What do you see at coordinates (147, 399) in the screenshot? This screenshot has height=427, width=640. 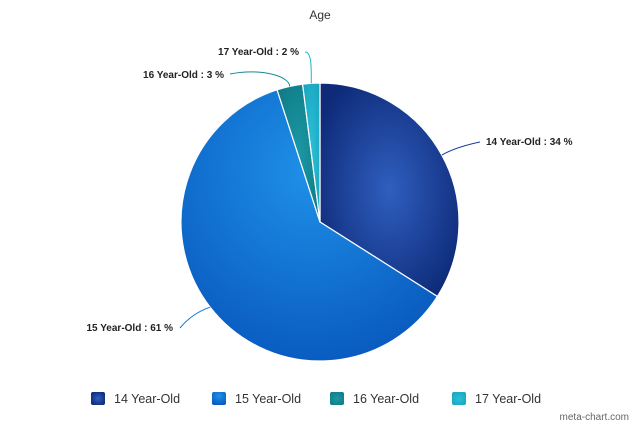 I see `legend-label: 14 Year-Old` at bounding box center [147, 399].